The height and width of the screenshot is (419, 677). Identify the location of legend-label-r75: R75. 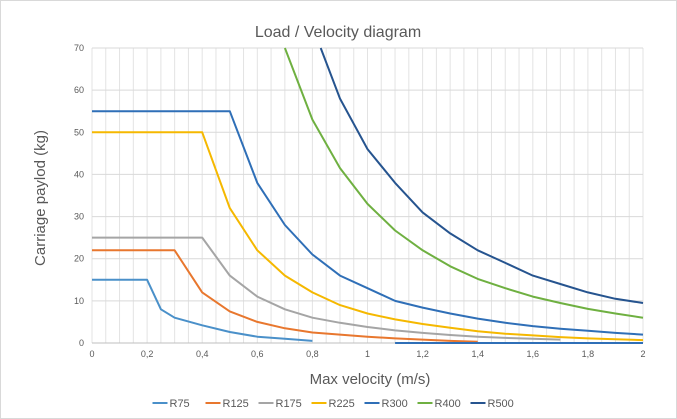
(180, 404).